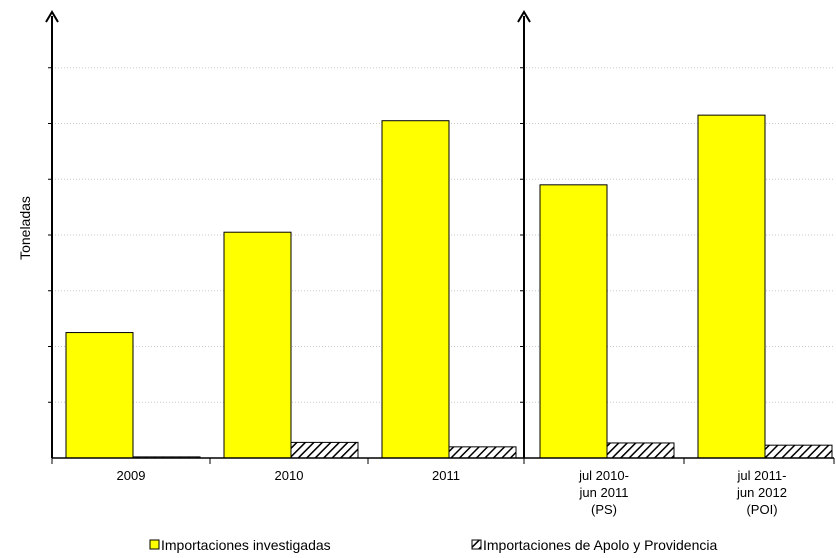 The width and height of the screenshot is (836, 558). What do you see at coordinates (25, 228) in the screenshot?
I see `y-axis-label: Toneladas` at bounding box center [25, 228].